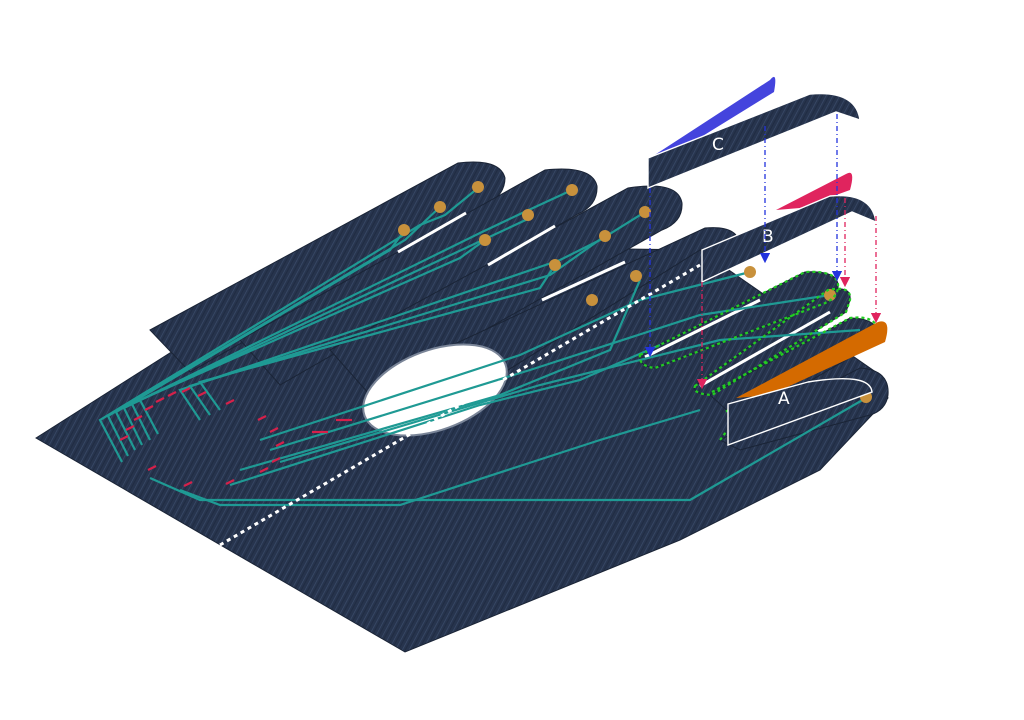  Describe the element at coordinates (784, 399) in the screenshot. I see `flap-a-label: A` at that location.